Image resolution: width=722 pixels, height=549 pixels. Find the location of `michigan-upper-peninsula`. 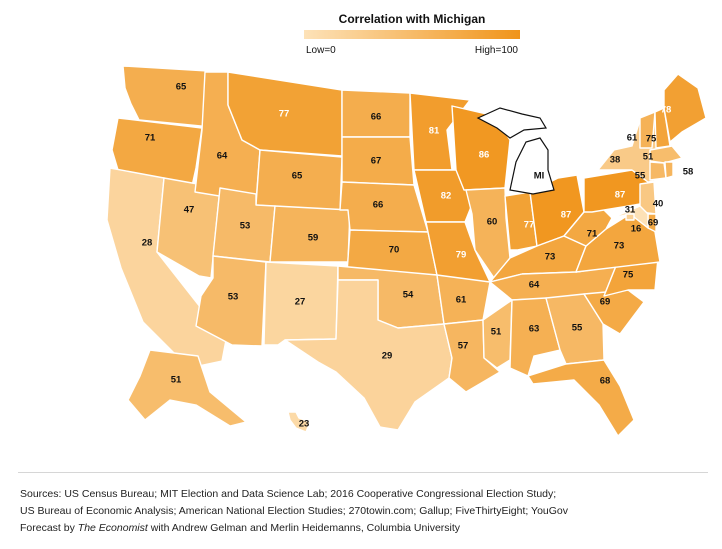

michigan-upper-peninsula is located at coordinates (512, 123).